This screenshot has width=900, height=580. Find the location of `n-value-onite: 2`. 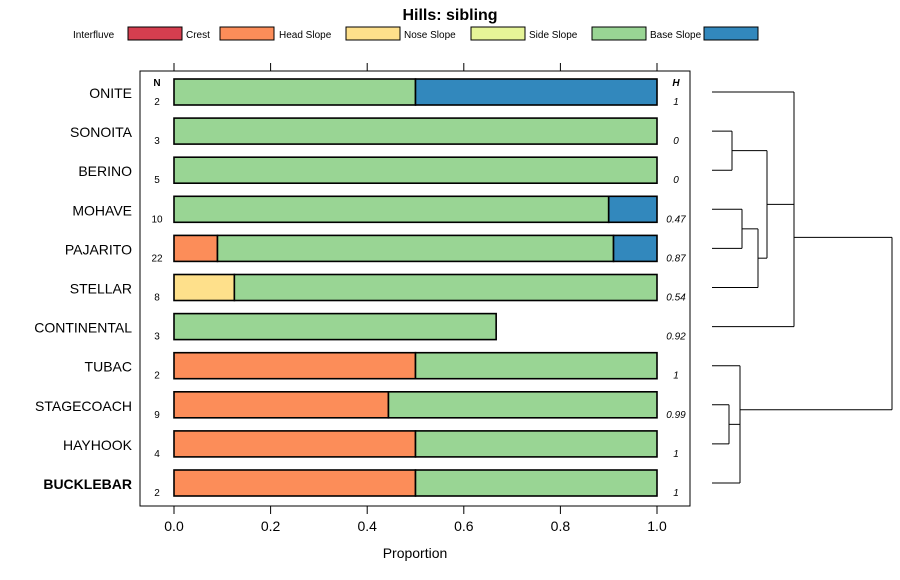

n-value-onite: 2 is located at coordinates (157, 102).